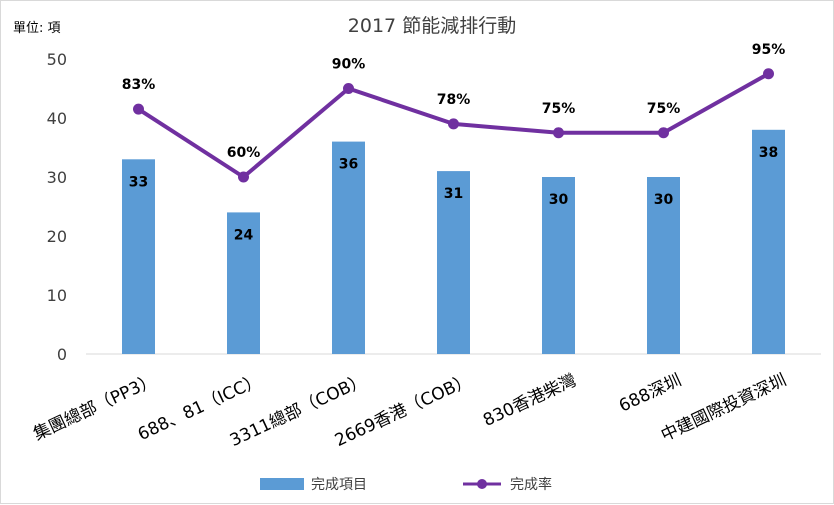  Describe the element at coordinates (57, 295) in the screenshot. I see `y-tick-label: 10` at that location.